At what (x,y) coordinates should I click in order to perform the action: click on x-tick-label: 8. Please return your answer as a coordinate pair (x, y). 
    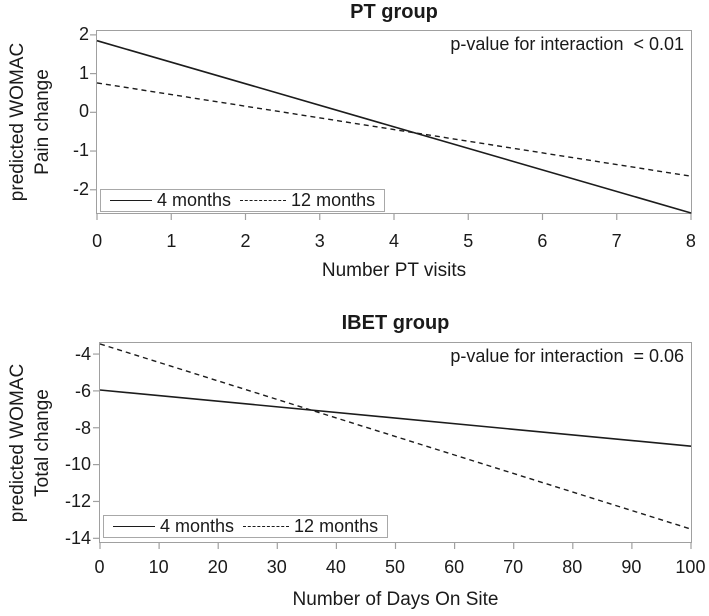
    Looking at the image, I should click on (690, 241).